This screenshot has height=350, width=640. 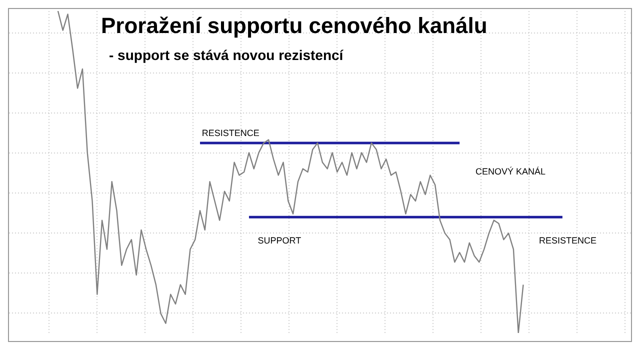 What do you see at coordinates (294, 26) in the screenshot?
I see `chart-title: Proražení supportu cenového kanálu` at bounding box center [294, 26].